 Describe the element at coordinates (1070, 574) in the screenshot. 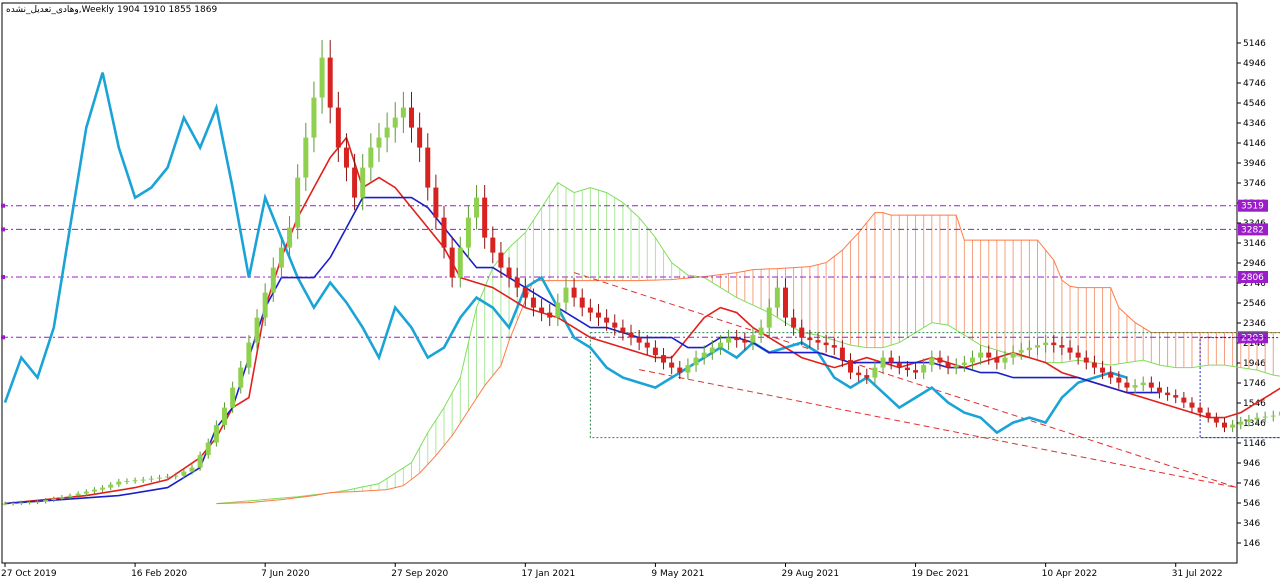

I see `time-tick-label: 10 Apr 2022` at that location.